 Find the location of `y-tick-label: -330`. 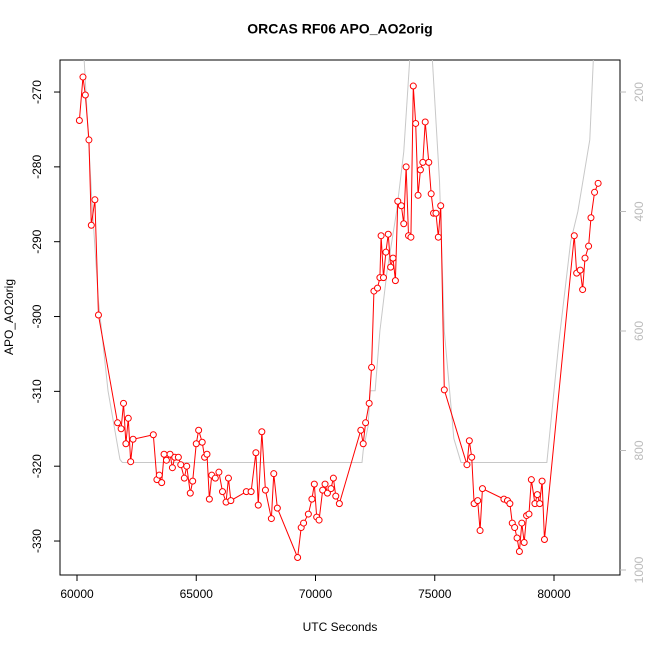

y-tick-label: -330 is located at coordinates (37, 541).